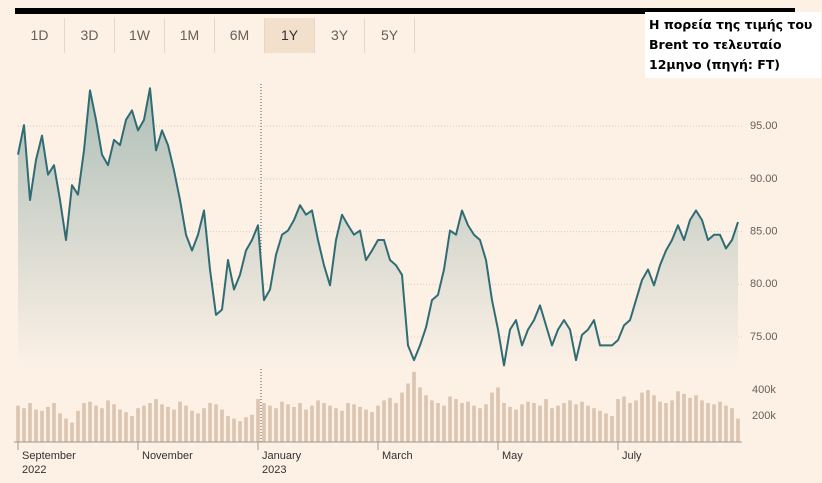  I want to click on y-tick-label: 75.00, so click(764, 337).